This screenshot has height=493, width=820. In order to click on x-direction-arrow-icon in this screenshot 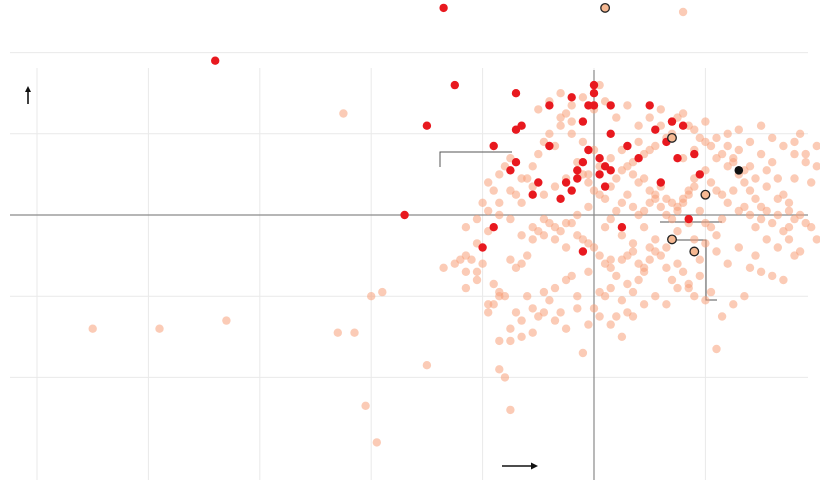, I will do `click(520, 466)`.